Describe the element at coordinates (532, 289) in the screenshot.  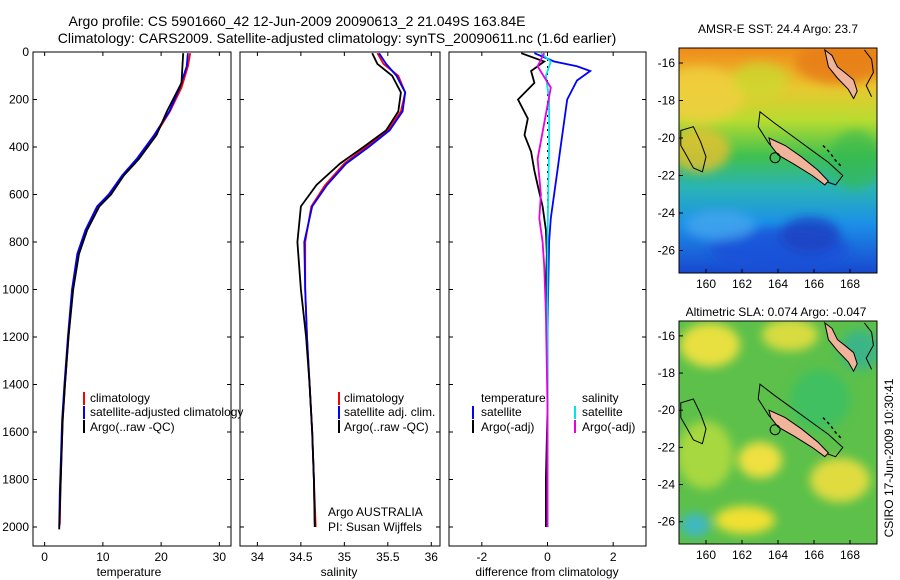
I see `series-temperature-argo-adj-` at that location.